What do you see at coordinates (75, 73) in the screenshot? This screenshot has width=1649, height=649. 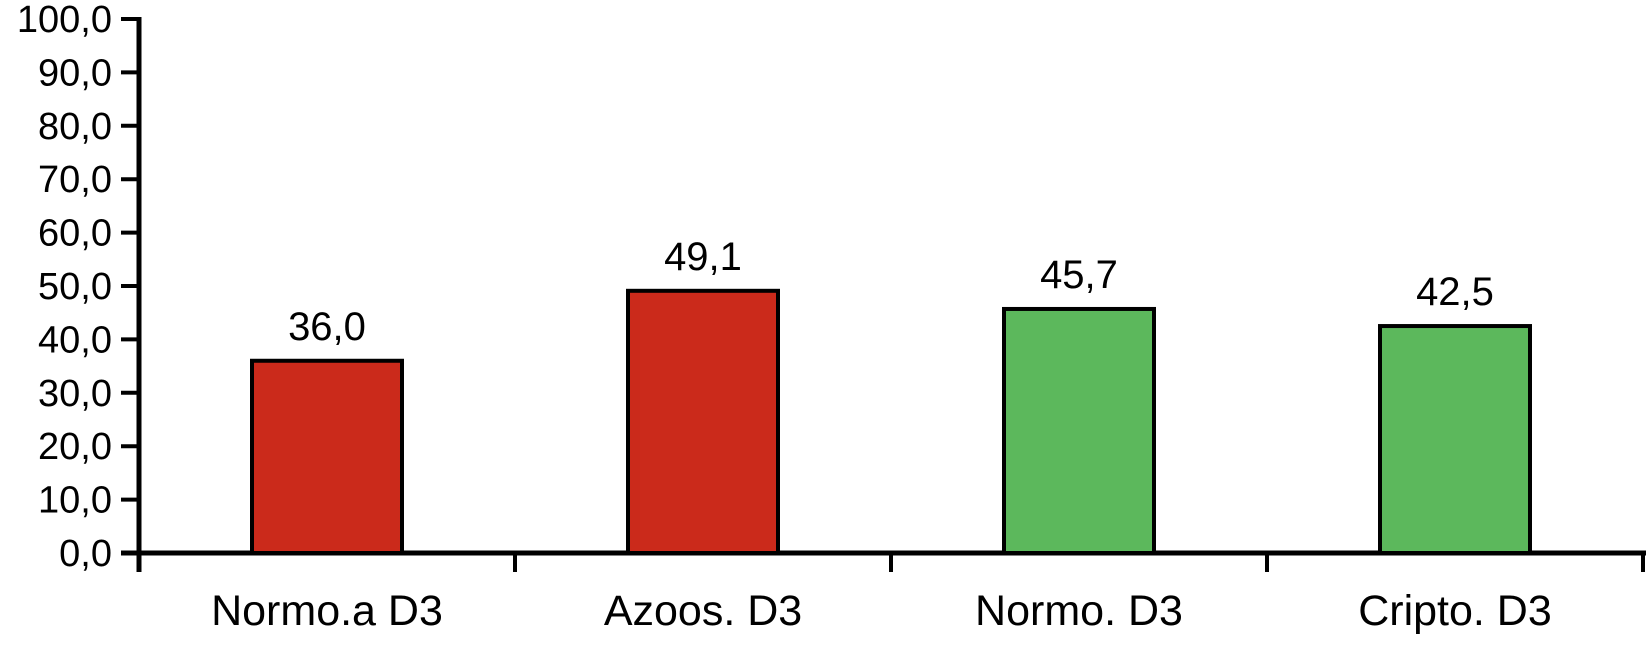 I see `y-tick-label: 90,0` at bounding box center [75, 73].